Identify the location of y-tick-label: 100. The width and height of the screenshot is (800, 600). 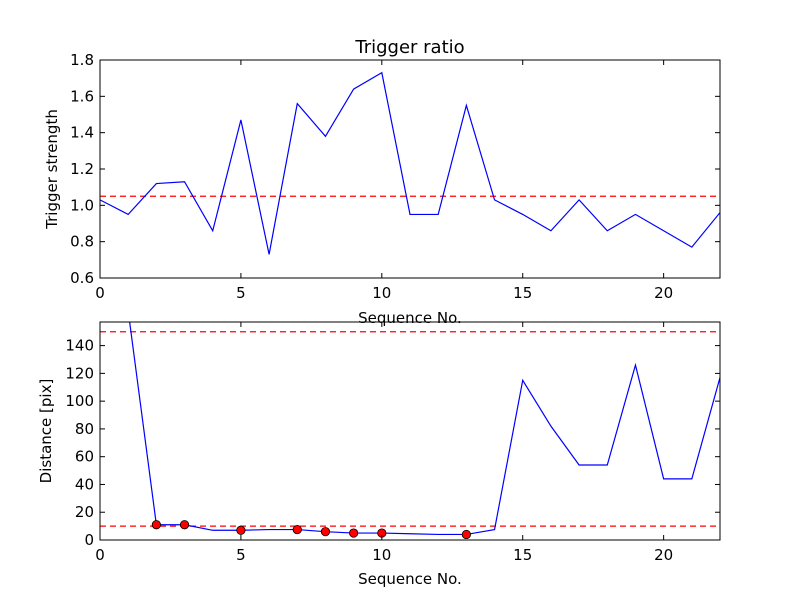
(79, 401).